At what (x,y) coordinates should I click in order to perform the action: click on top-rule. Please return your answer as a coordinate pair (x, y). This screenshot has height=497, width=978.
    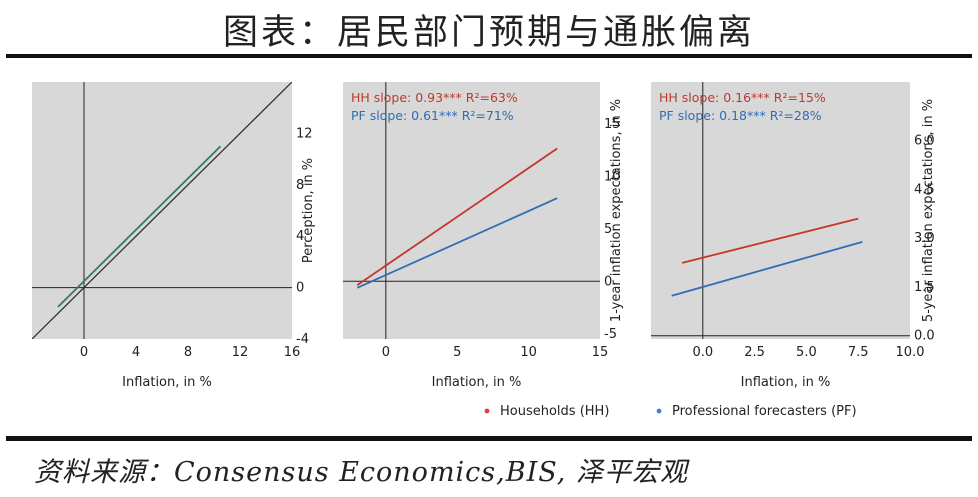
    Looking at the image, I should click on (489, 56).